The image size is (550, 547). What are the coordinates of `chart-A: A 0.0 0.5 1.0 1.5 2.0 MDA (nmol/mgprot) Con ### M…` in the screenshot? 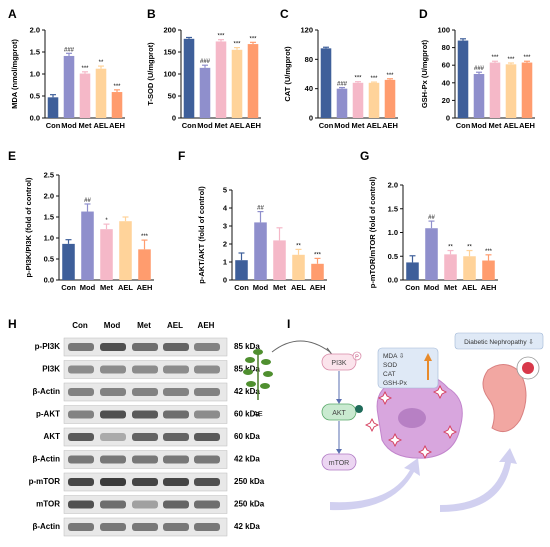 It's located at (66, 68).